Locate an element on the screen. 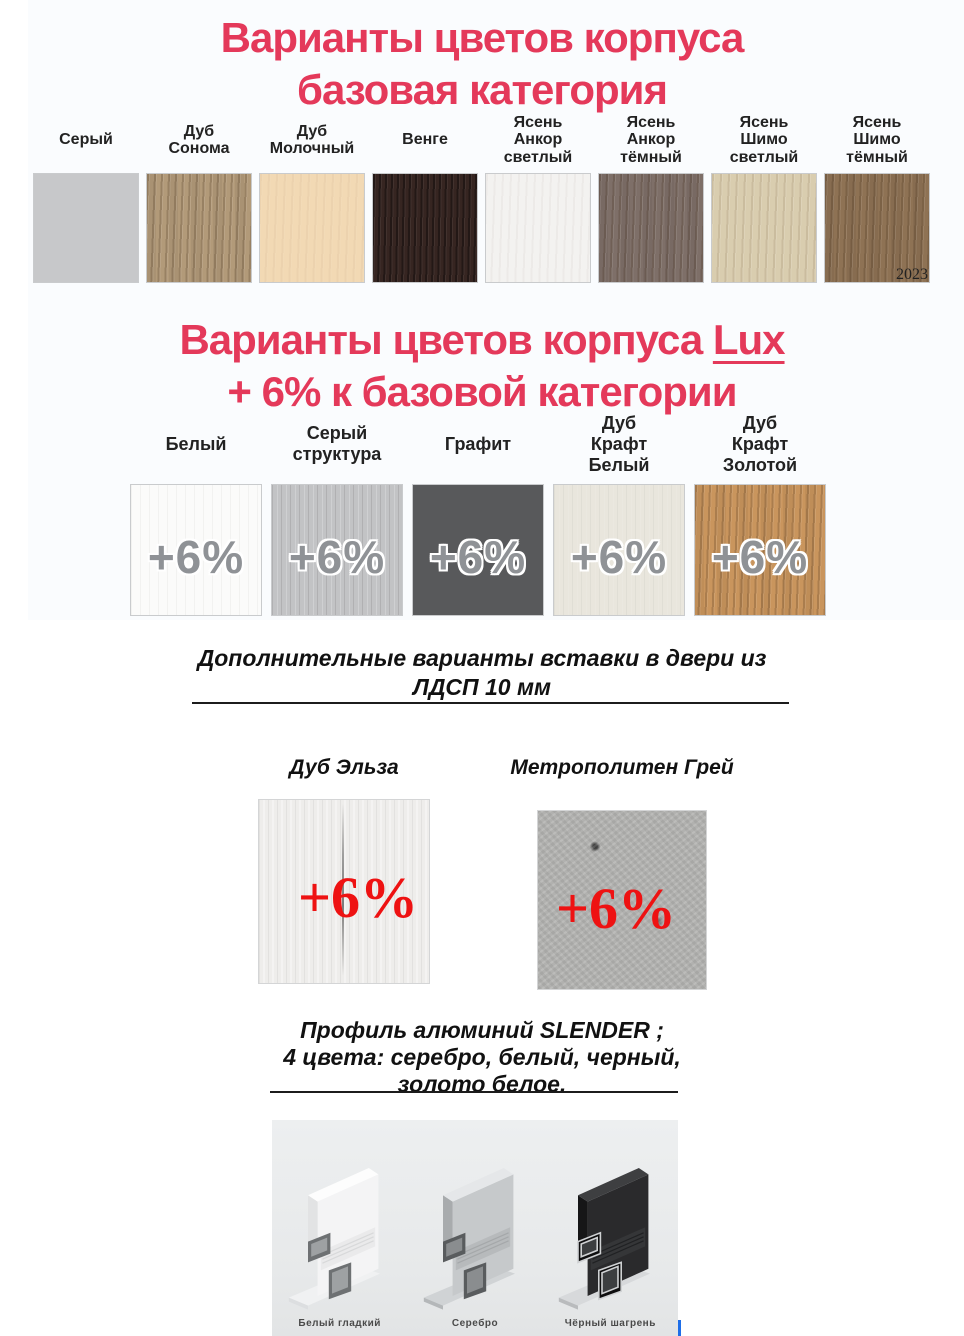 Image resolution: width=964 pixels, height=1336 pixels. swatch-white: +6% is located at coordinates (196, 550).